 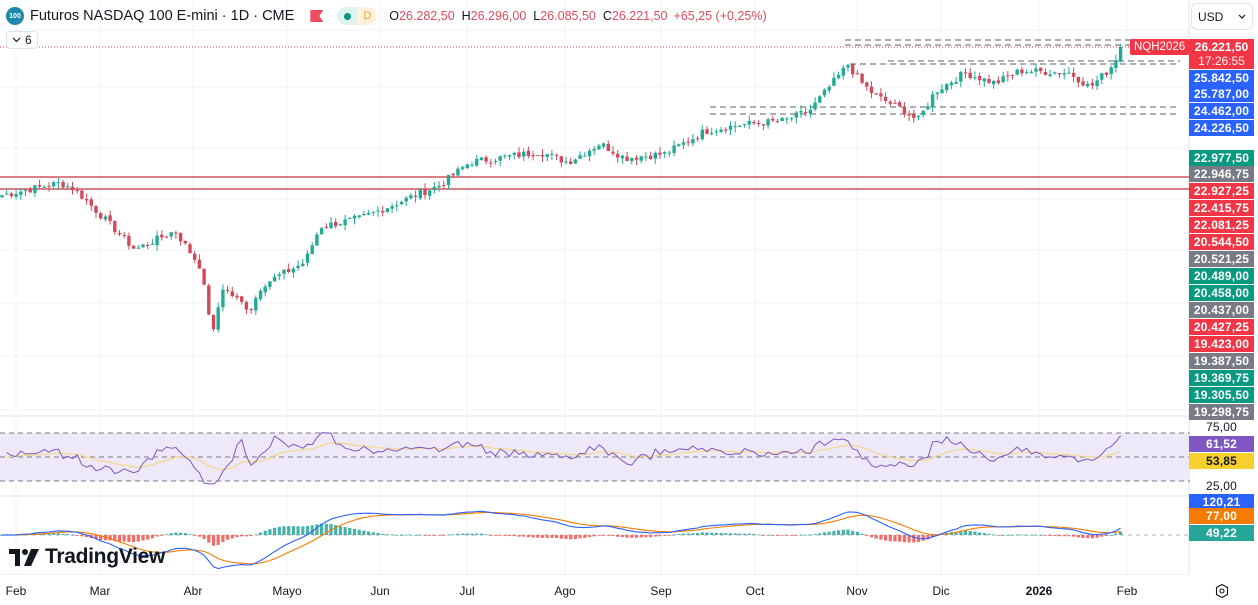 I want to click on price-level-tag: 22.415,75, so click(x=1221, y=208).